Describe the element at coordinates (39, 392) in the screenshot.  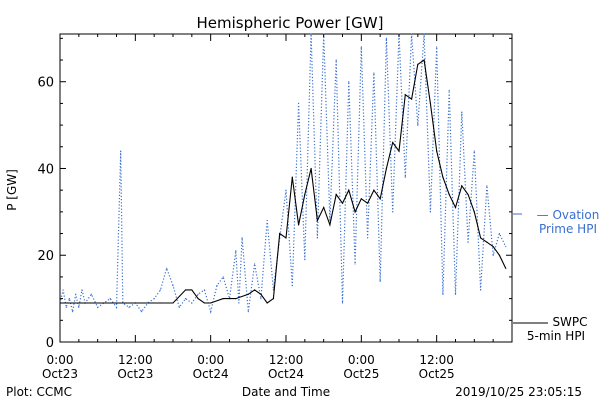
I see `footer-credit: Plot: CCMC` at that location.